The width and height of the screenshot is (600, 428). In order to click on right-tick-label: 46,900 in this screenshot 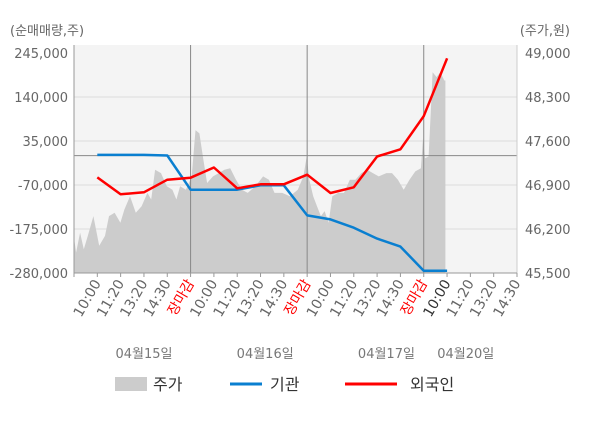, I will do `click(548, 186)`.